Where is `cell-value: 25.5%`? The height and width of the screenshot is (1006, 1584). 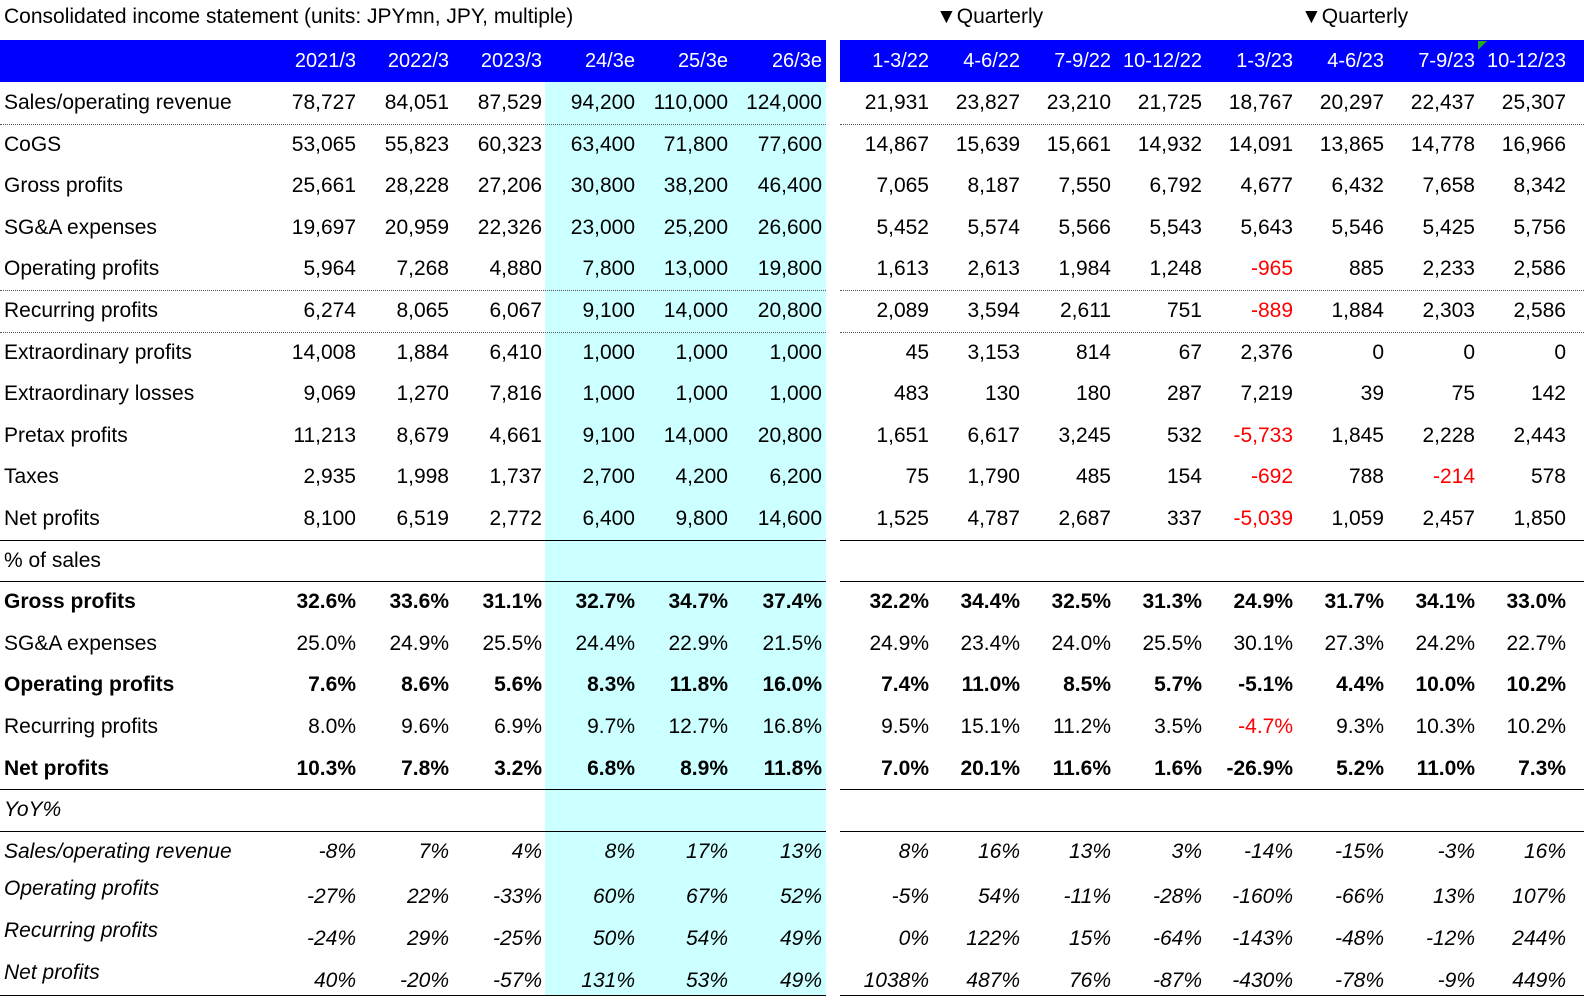
cell-value: 25.5% is located at coordinates (512, 643).